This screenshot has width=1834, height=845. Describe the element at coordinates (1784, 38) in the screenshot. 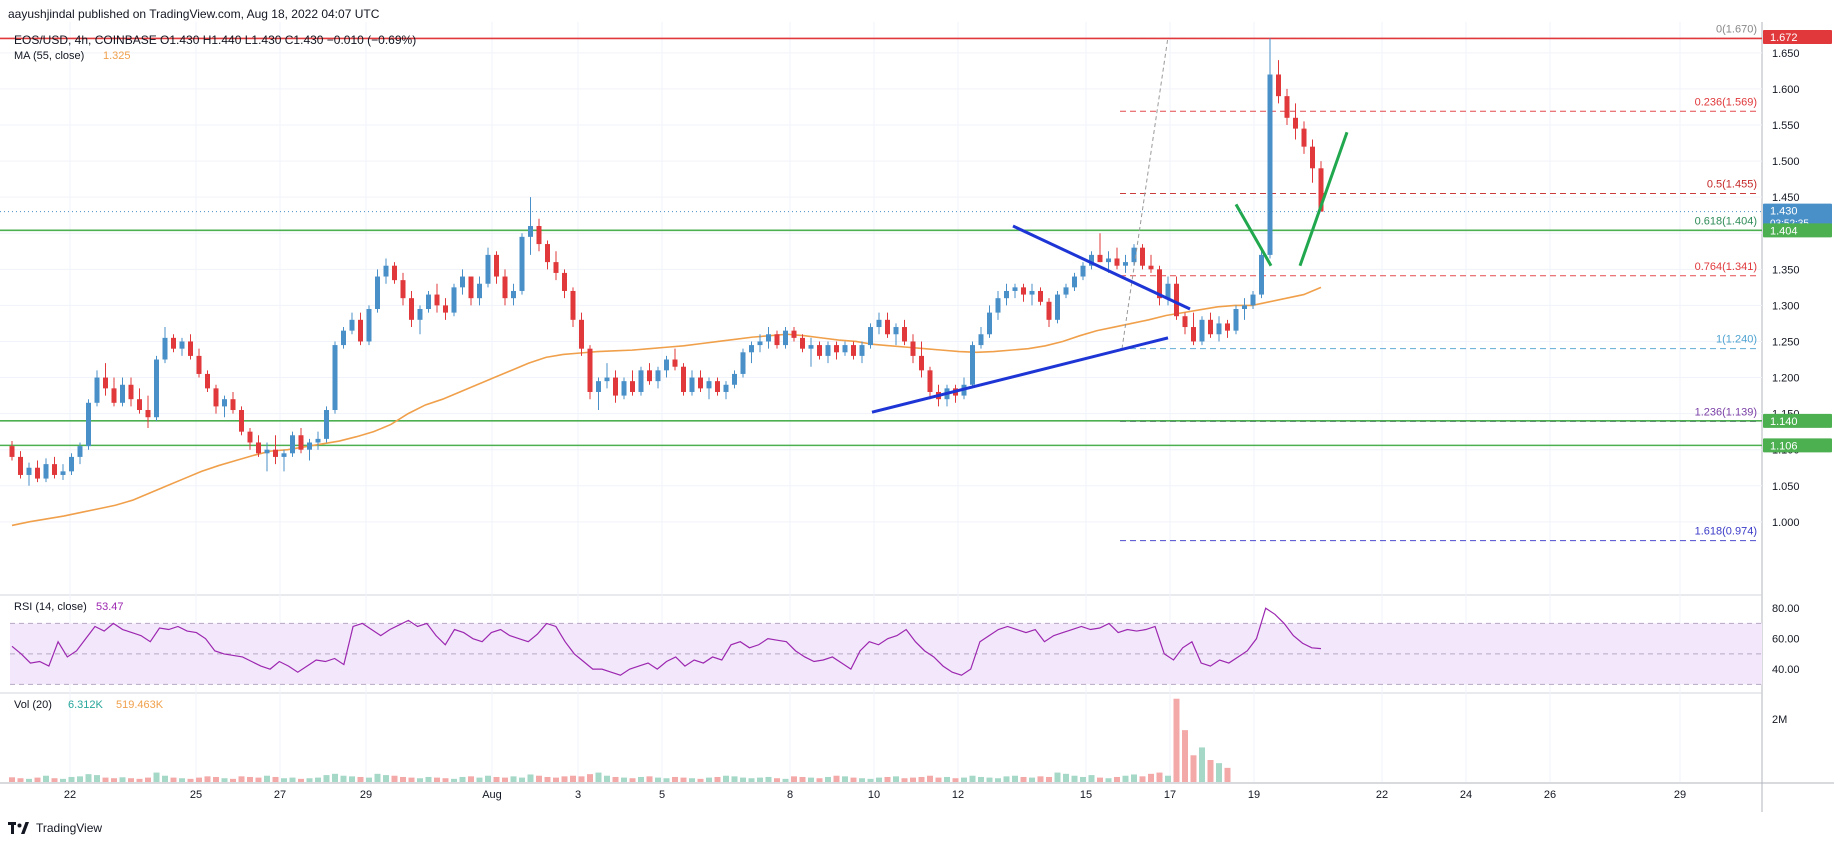

I see `price-badge-label: 1.672` at that location.